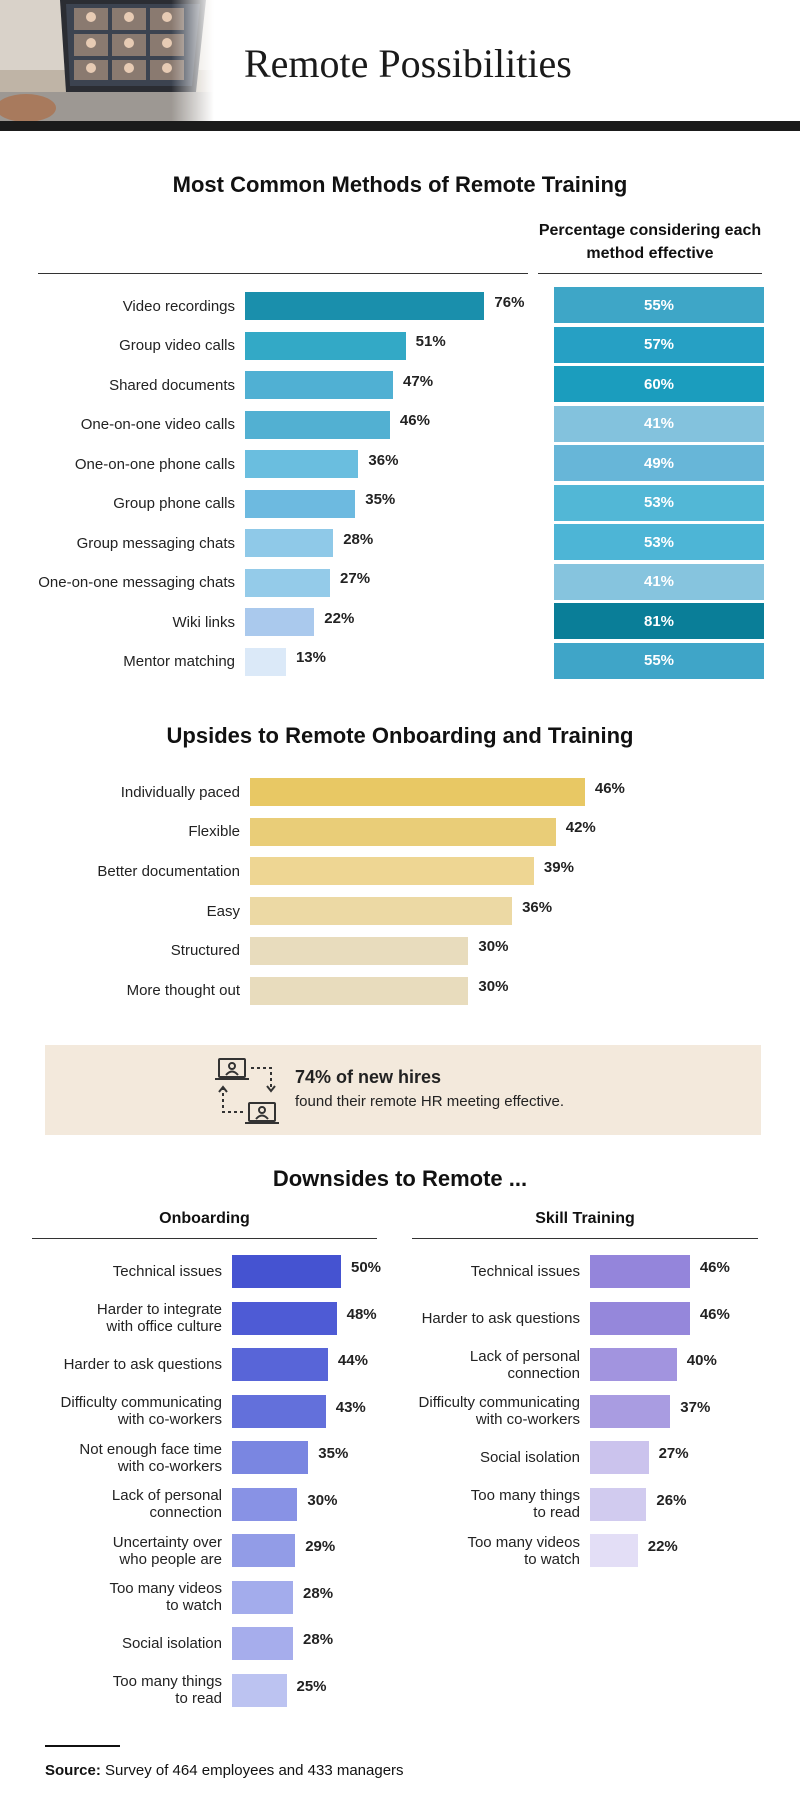 This screenshot has height=1813, width=800. Describe the element at coordinates (493, 986) in the screenshot. I see `upside-value-label: 30%` at that location.